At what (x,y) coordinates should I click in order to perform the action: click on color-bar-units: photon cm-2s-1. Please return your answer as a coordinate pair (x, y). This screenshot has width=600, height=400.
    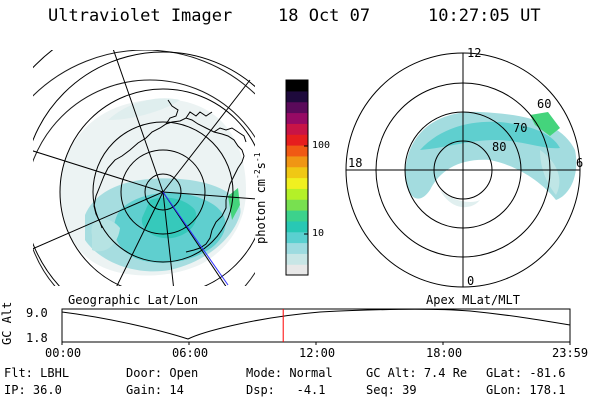
    Looking at the image, I should click on (260, 198).